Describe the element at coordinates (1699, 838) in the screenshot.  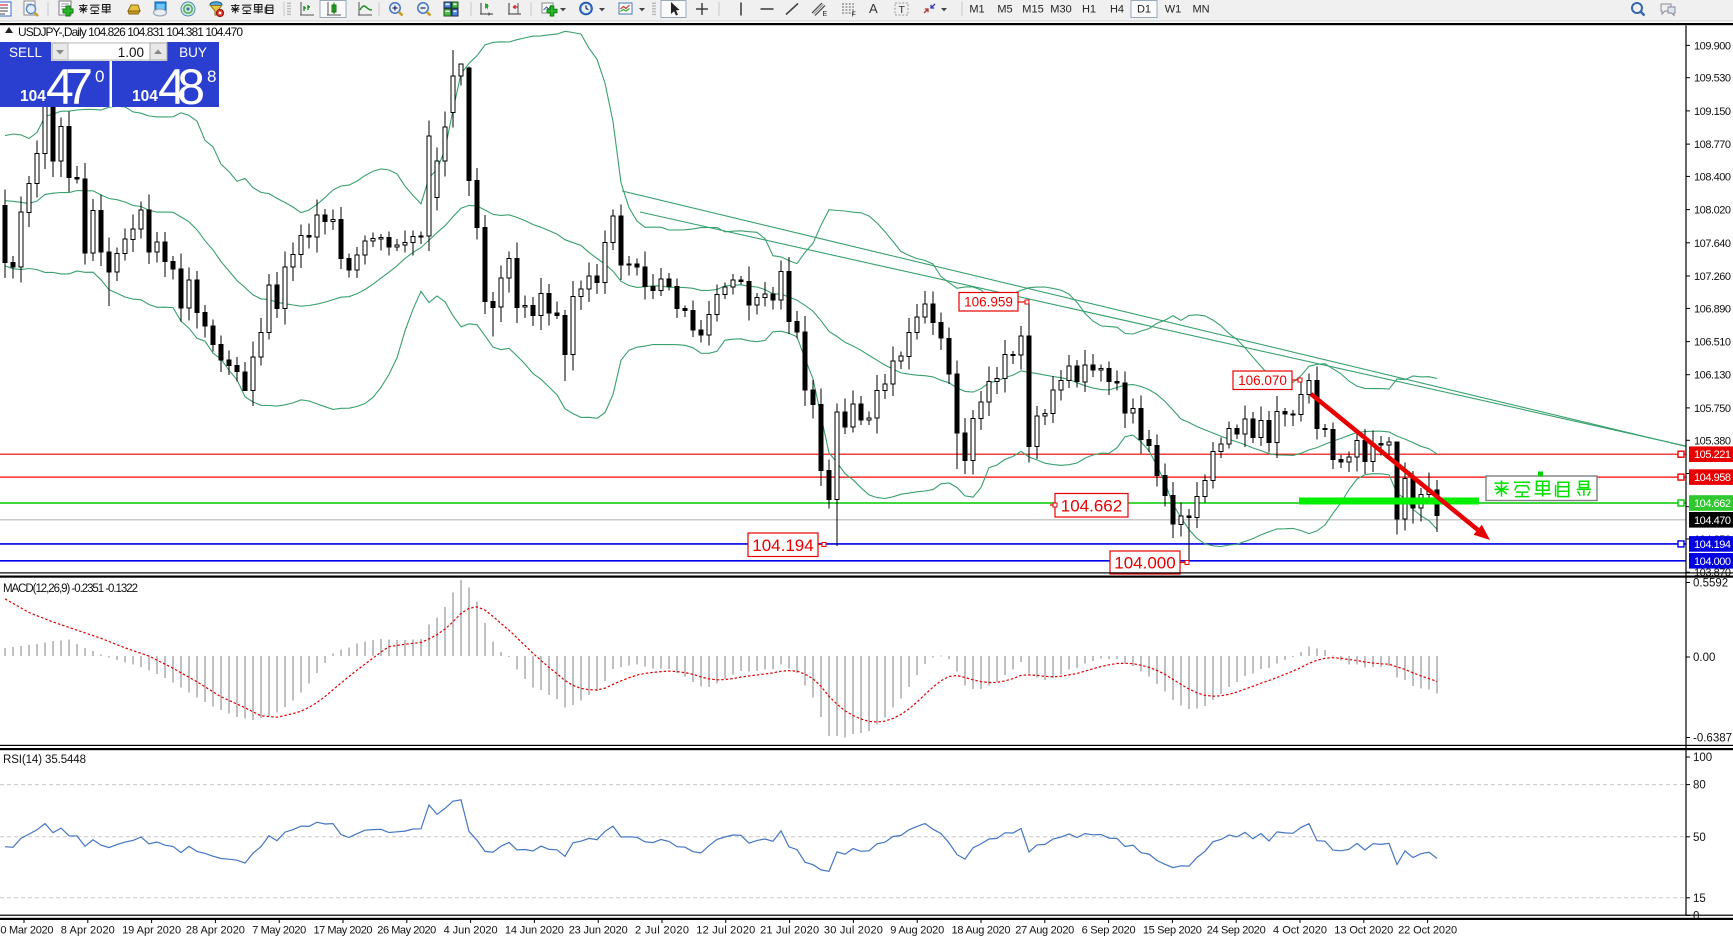
I see `svg-text: 50` at that location.